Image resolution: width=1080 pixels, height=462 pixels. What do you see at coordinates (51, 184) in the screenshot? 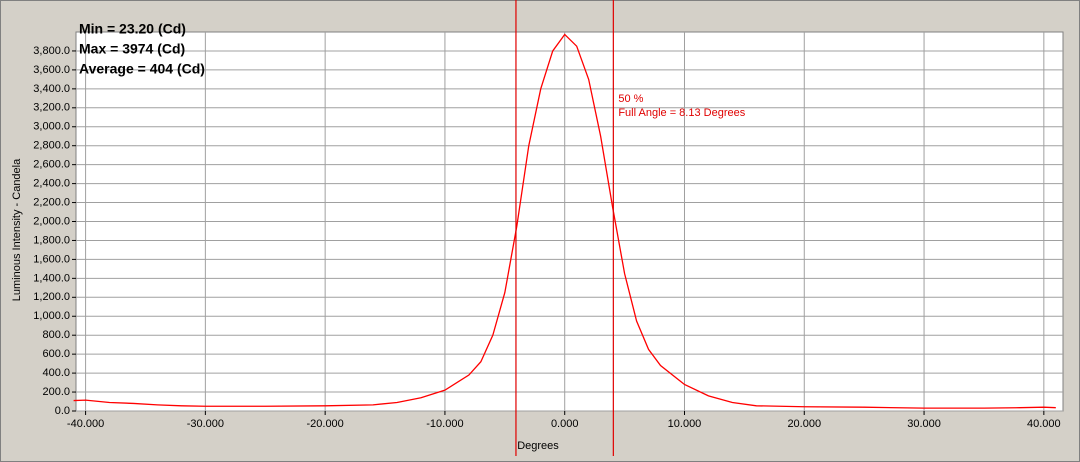
I see `y-tick-label: 2,400.0` at bounding box center [51, 184].